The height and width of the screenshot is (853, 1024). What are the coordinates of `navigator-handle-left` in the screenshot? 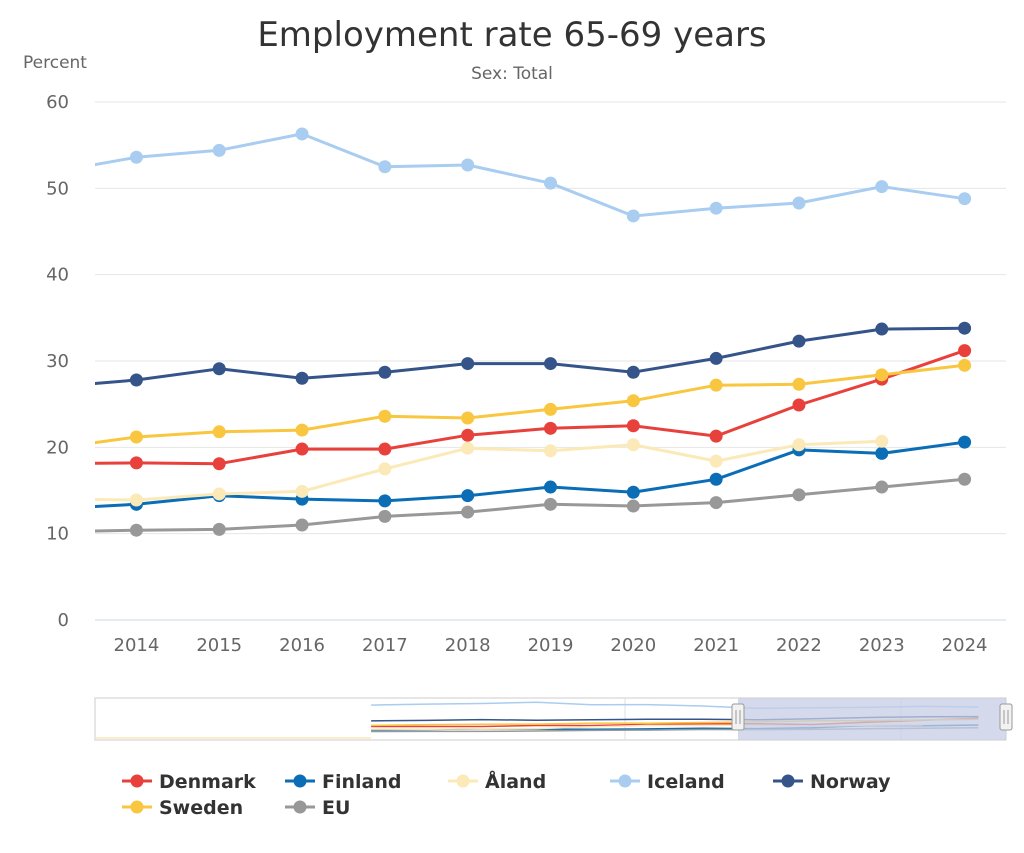 It's located at (738, 717).